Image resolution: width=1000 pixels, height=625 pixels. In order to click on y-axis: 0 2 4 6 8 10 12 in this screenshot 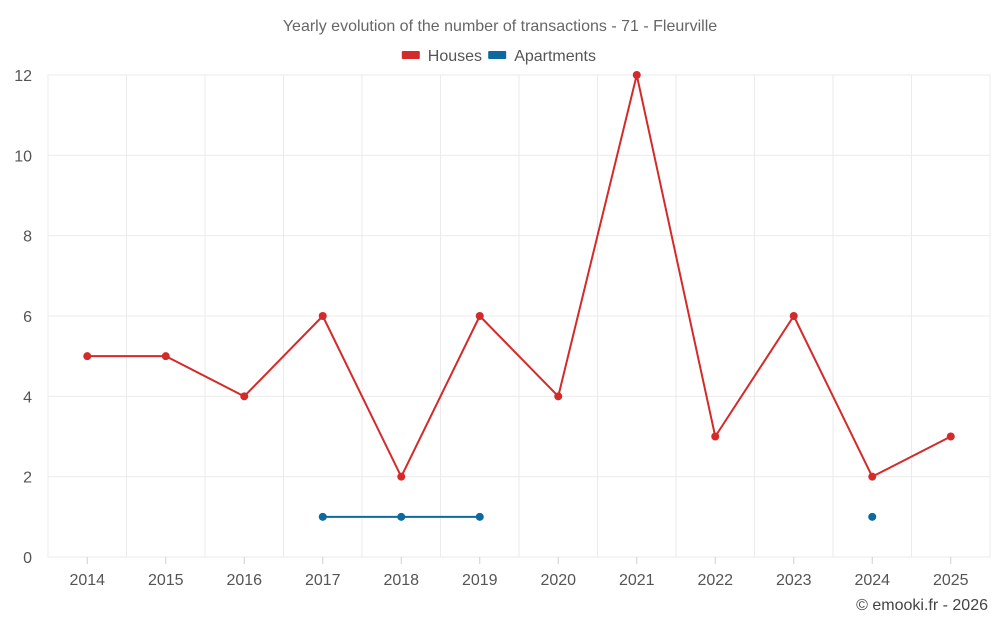, I will do `click(23, 317)`.